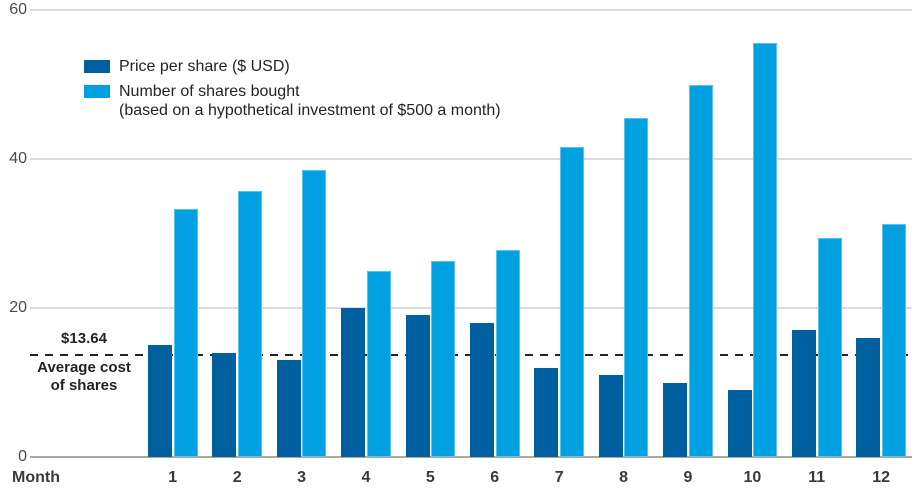 Image resolution: width=916 pixels, height=502 pixels. Describe the element at coordinates (84, 338) in the screenshot. I see `average-cost-value: $13.64` at that location.